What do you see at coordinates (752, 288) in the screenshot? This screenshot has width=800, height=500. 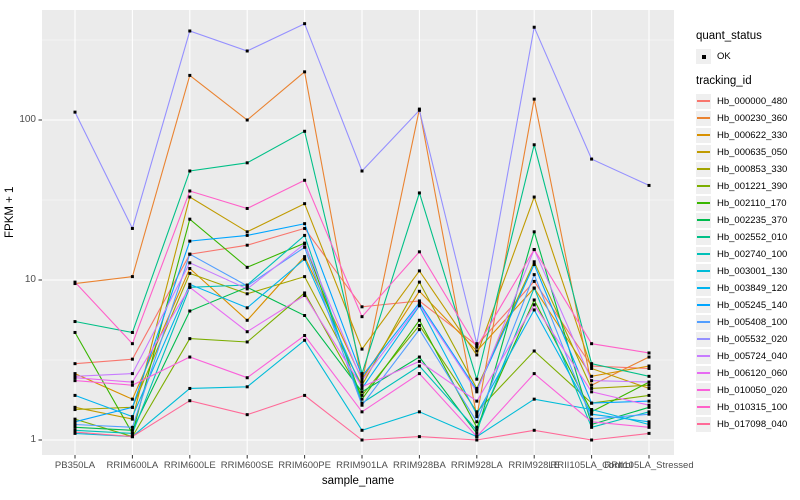 I see `legend-item-label: Hb_003849_120` at bounding box center [752, 288].